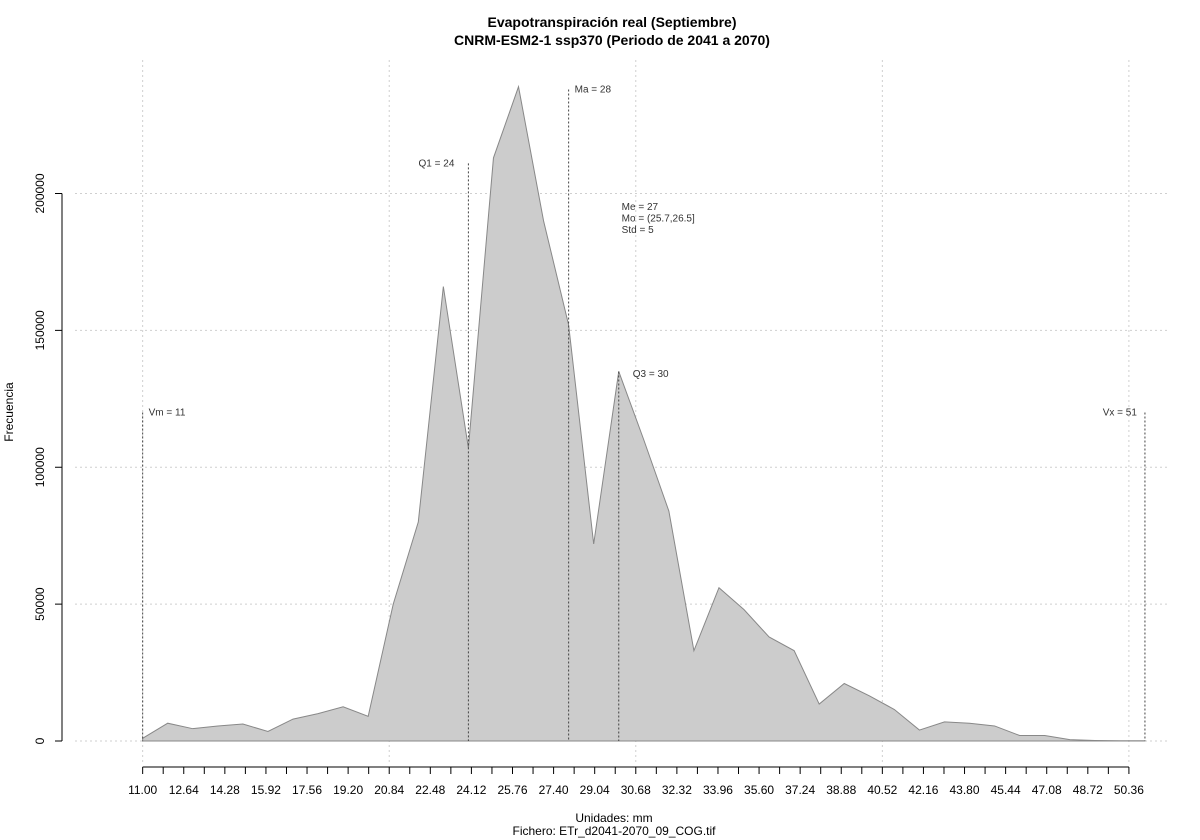  What do you see at coordinates (677, 790) in the screenshot?
I see `x-tick-label-26: 32.32` at bounding box center [677, 790].